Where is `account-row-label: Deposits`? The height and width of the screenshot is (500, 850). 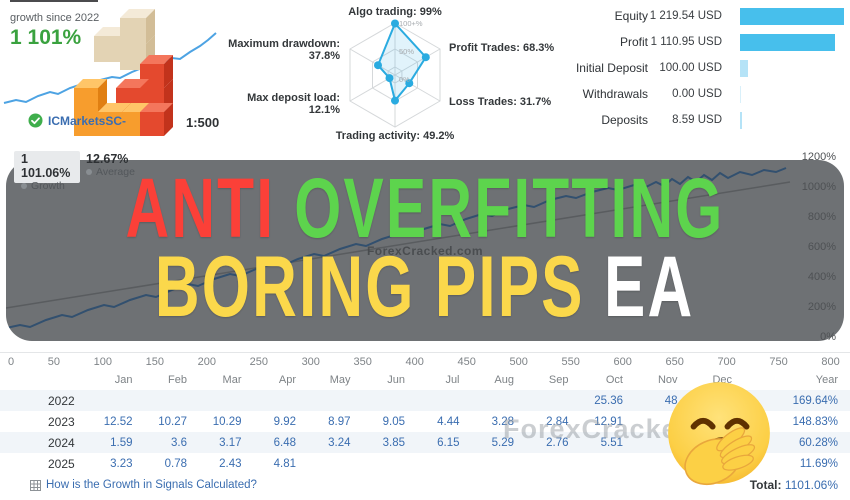 account-row-label: Deposits is located at coordinates (624, 120).